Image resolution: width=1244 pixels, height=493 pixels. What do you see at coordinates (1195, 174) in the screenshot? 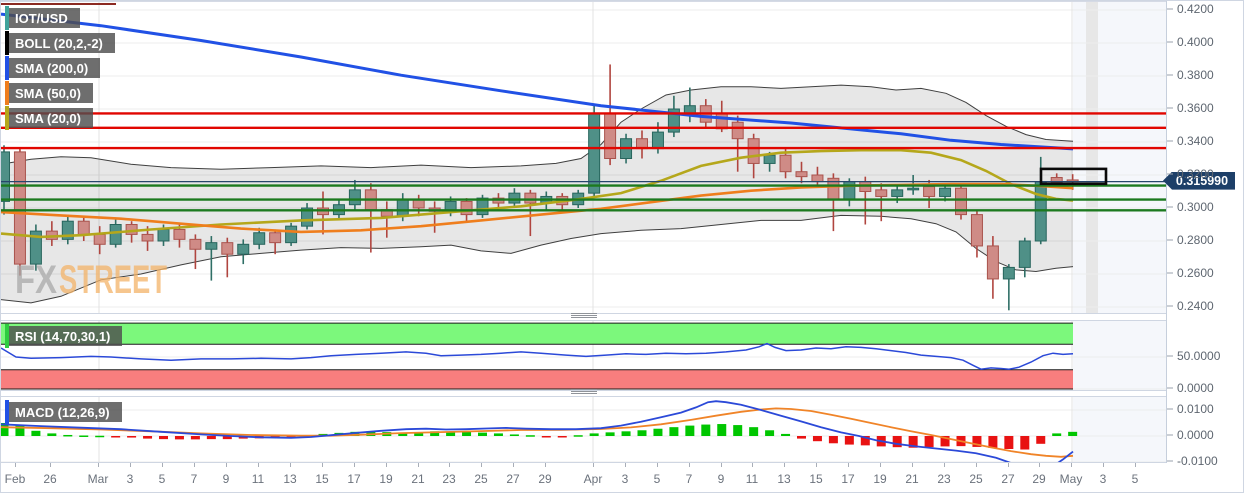
I see `price-axis-label-0.3200: 0.3200` at bounding box center [1195, 174].